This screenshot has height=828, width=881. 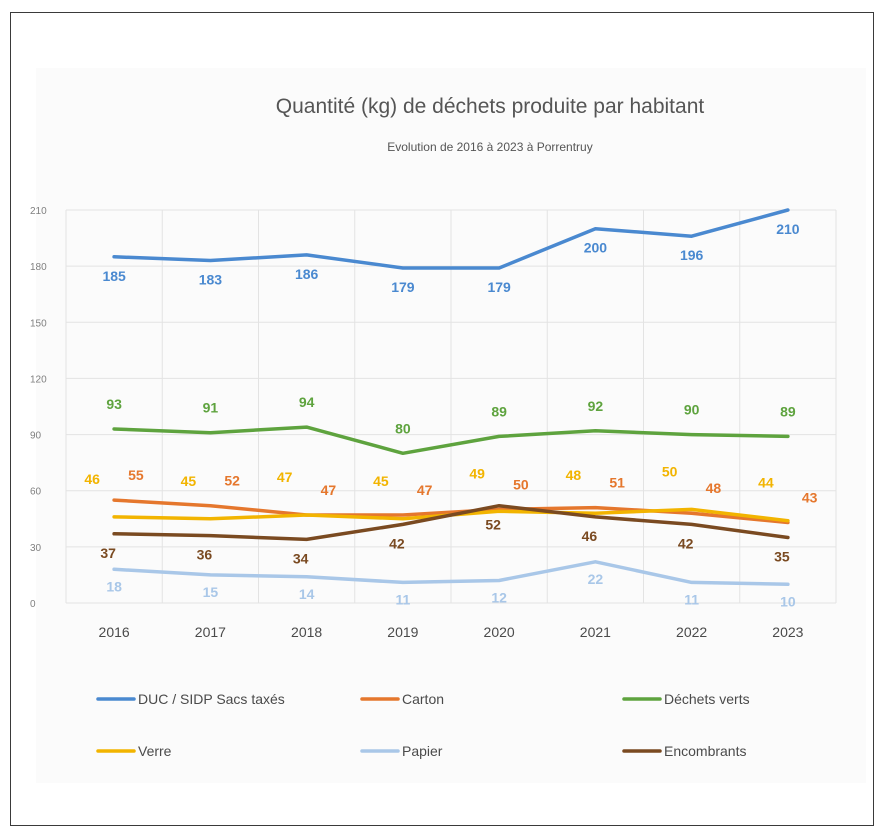 I want to click on data-label: 186, so click(x=307, y=274).